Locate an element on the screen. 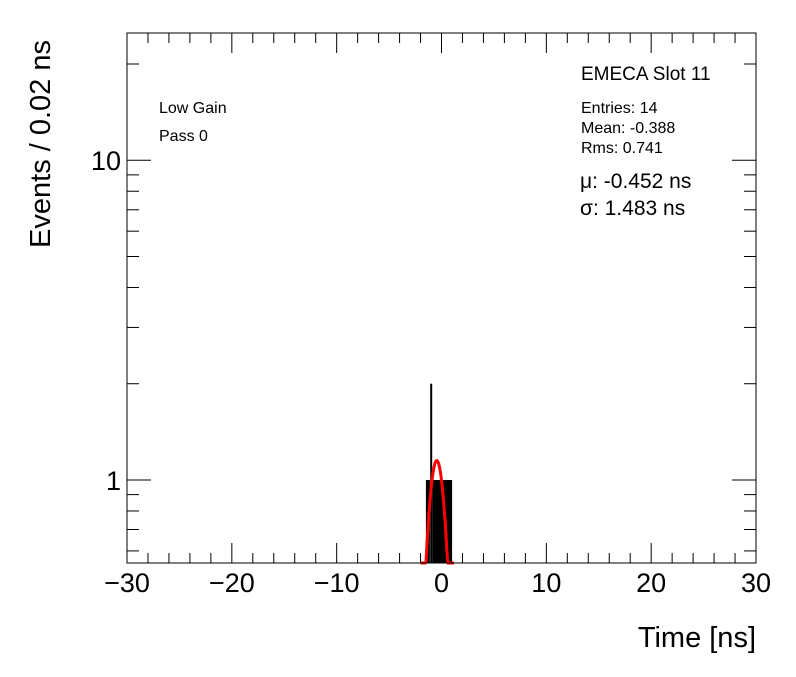  x-tick-label: 10 is located at coordinates (546, 583).